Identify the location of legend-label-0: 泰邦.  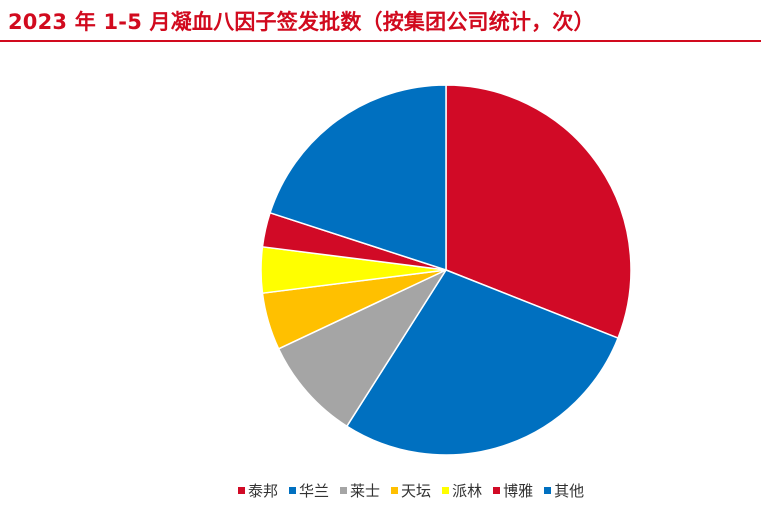
(263, 491).